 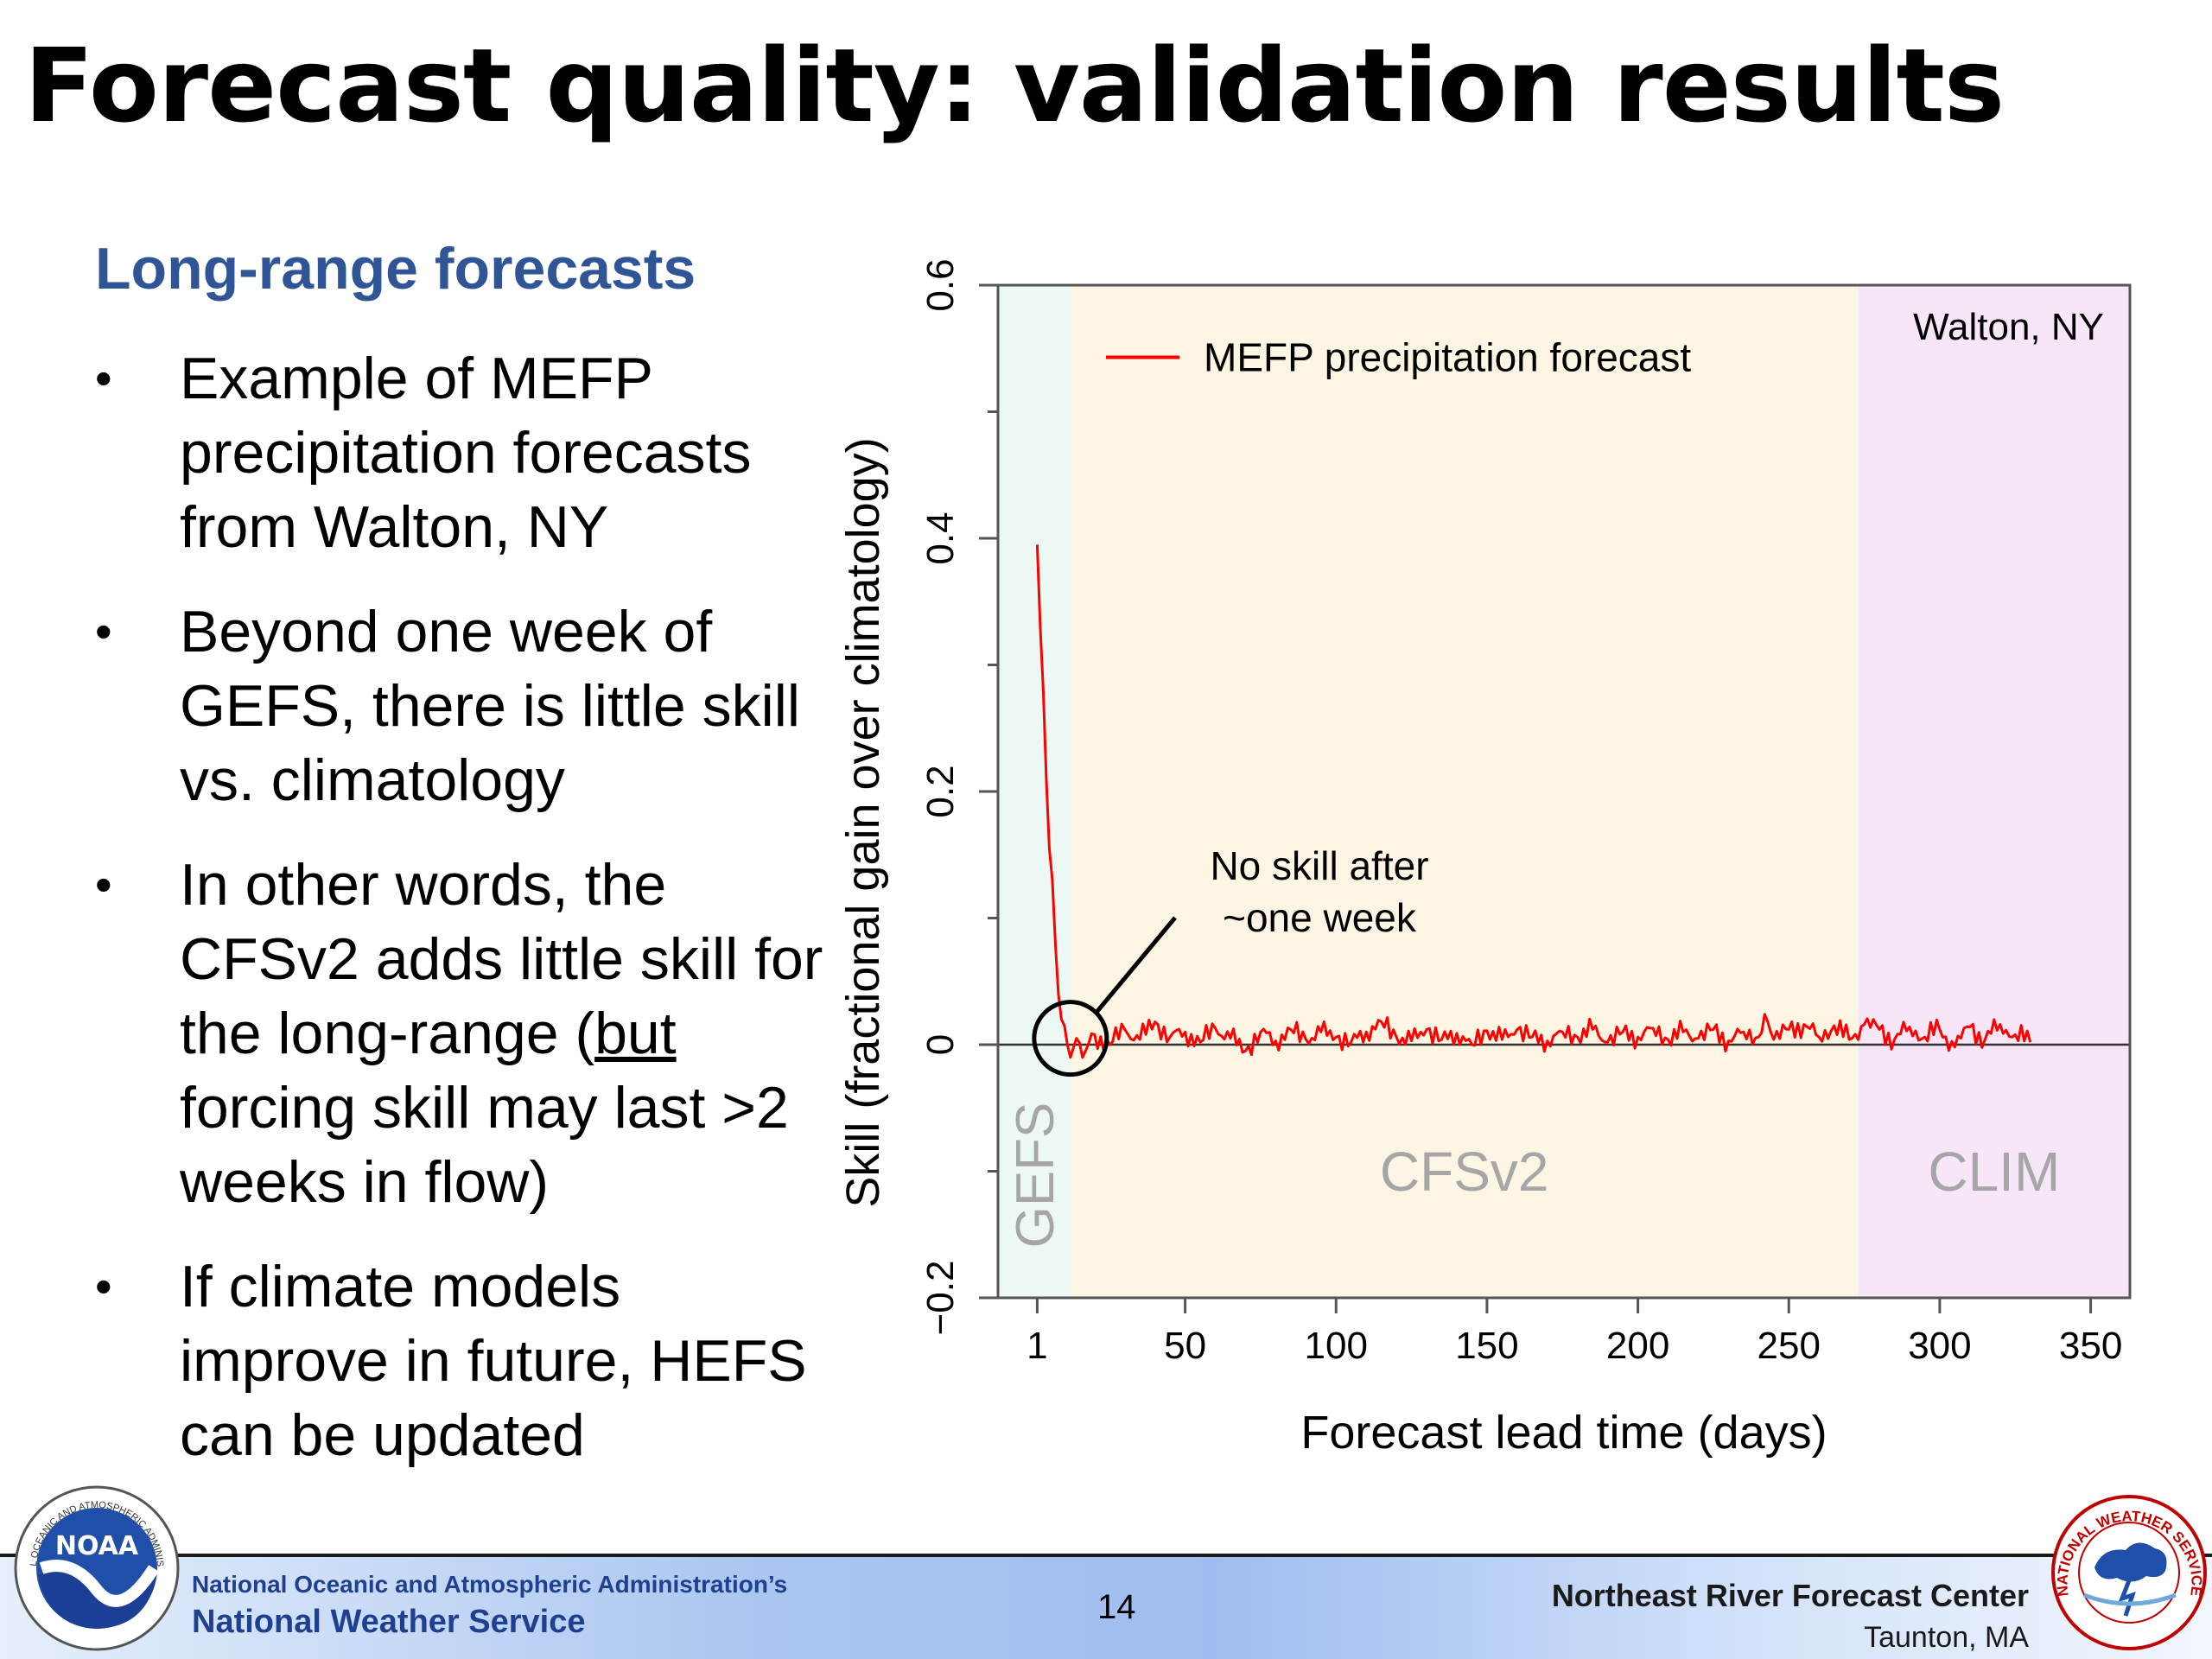 I want to click on footer-bar, so click(x=1106, y=1608).